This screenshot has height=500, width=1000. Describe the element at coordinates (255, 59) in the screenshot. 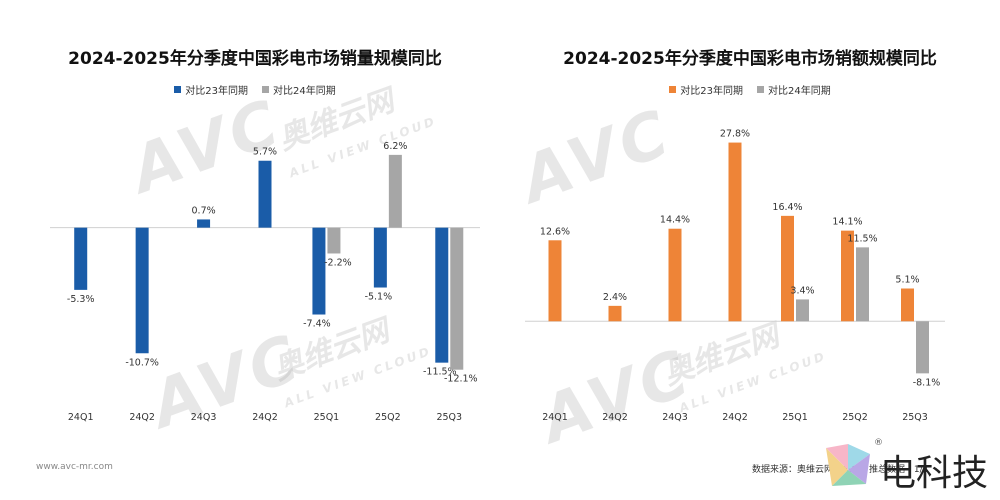

I see `chart-title: 2024-2025年分季度中国彩电市场销量规模同比` at that location.